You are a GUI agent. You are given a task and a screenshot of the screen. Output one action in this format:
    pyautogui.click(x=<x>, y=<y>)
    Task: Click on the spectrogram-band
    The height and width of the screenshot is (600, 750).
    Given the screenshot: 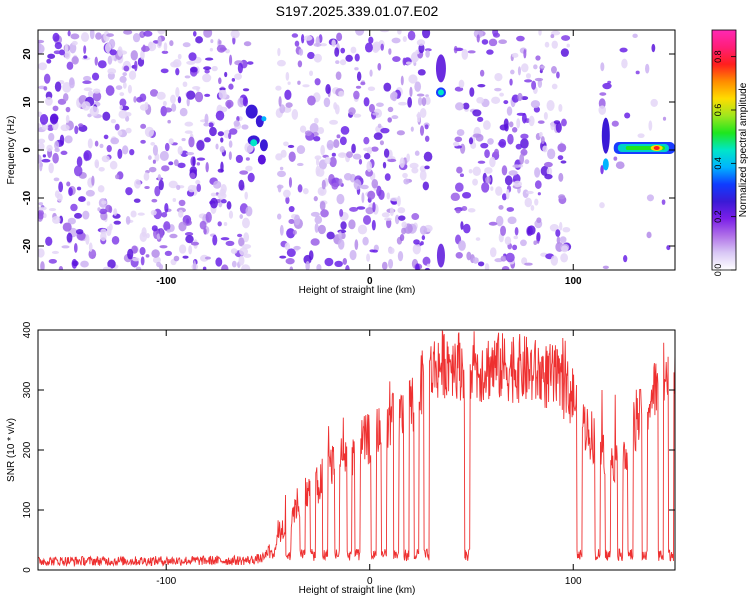 What is the action you would take?
    pyautogui.click(x=656, y=148)
    